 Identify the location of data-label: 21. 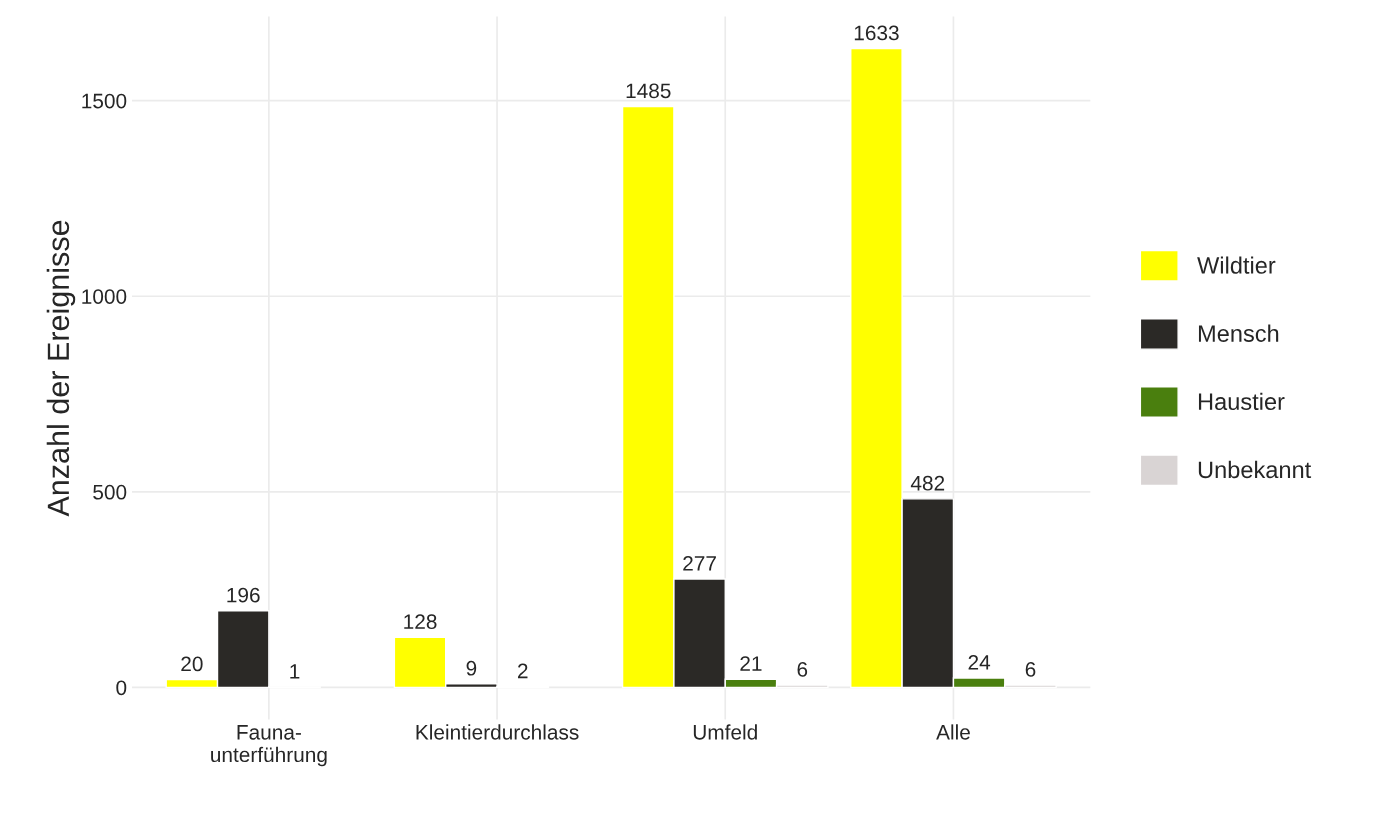
(751, 663).